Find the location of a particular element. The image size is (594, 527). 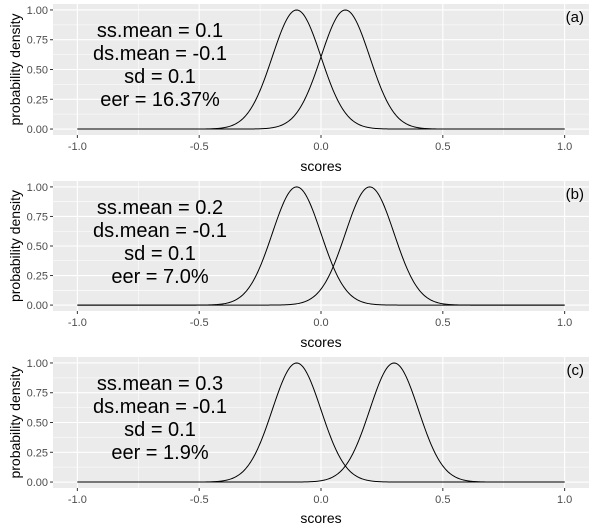

stats-annotation: eer = 1.9% is located at coordinates (160, 453).